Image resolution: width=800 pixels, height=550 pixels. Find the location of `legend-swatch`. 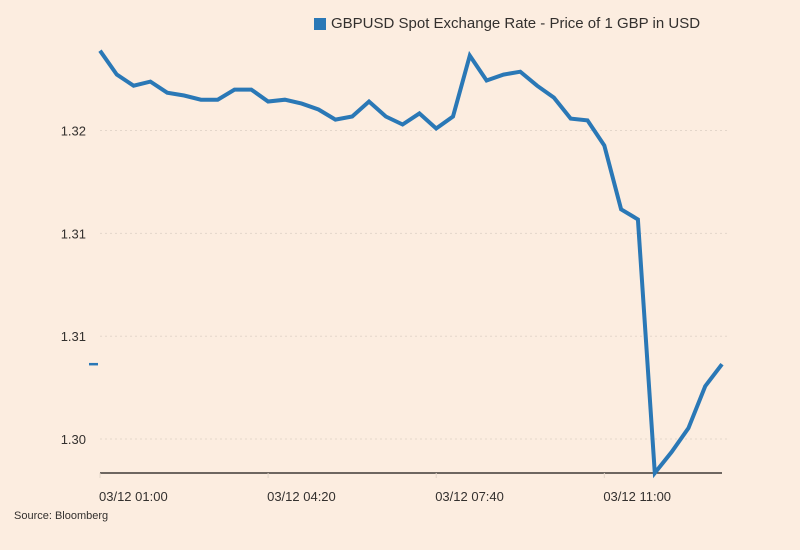

legend-swatch is located at coordinates (320, 23).